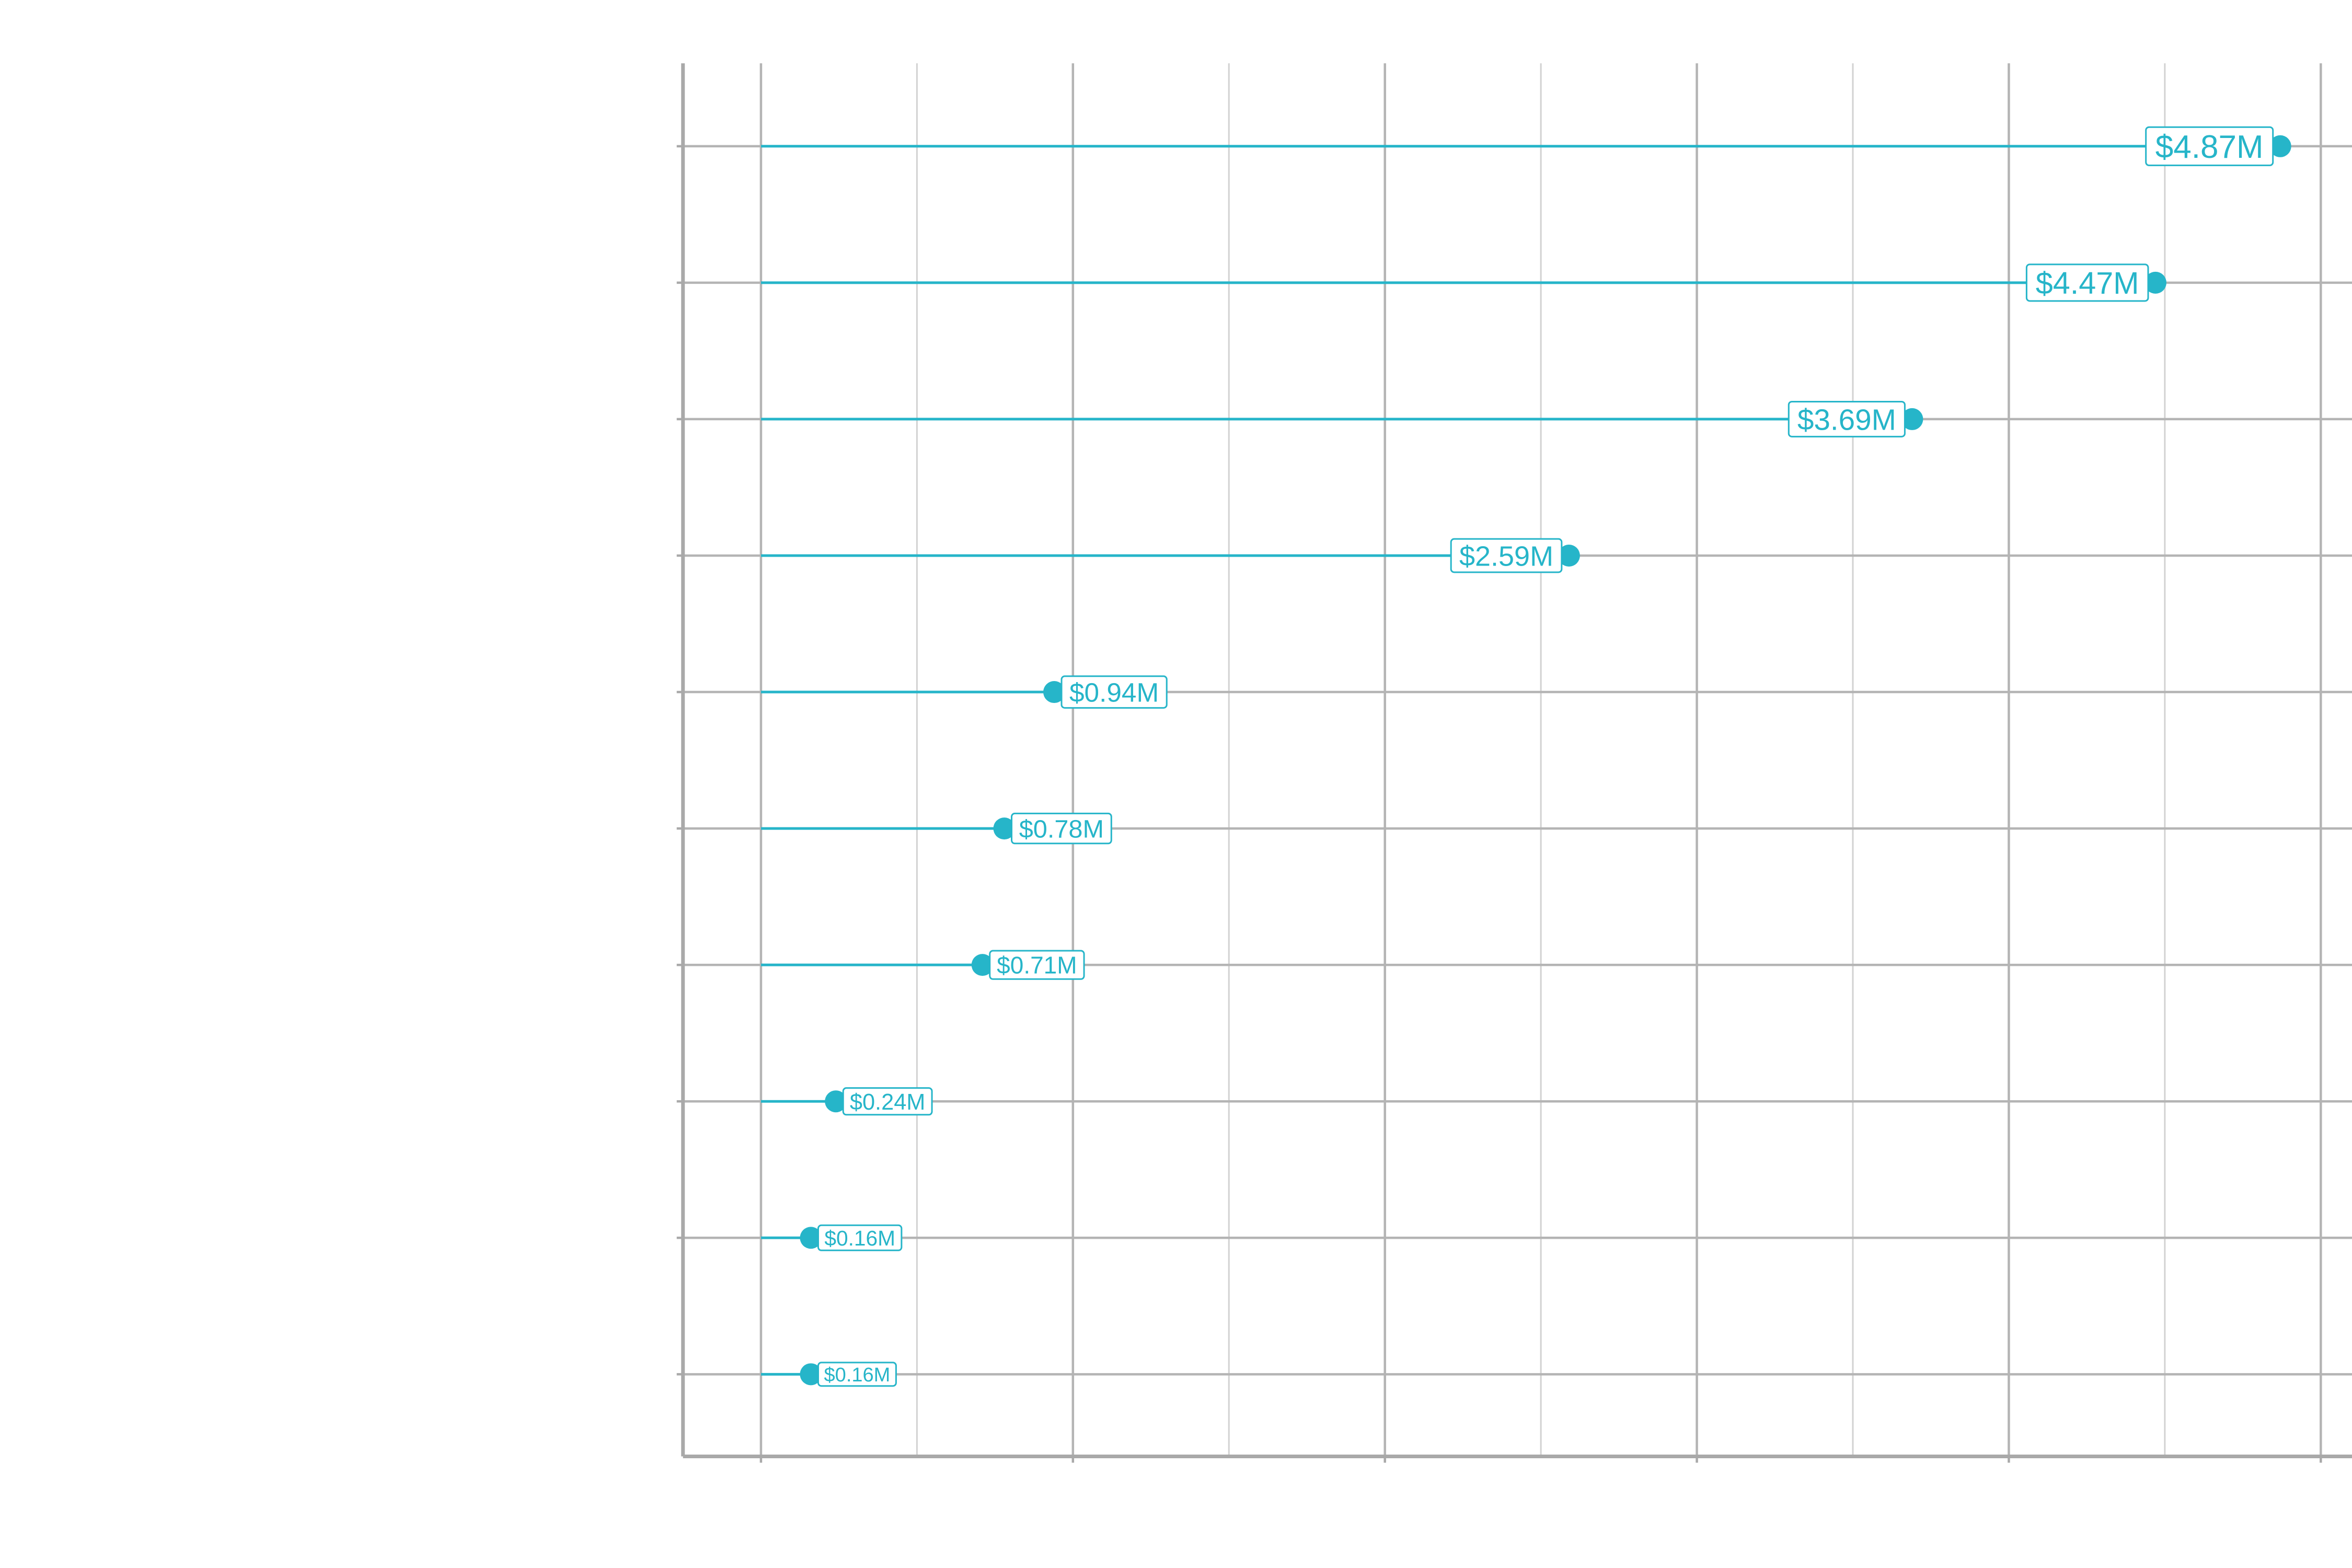 The image size is (2352, 1568). I want to click on value-label: $0.94M, so click(1114, 693).